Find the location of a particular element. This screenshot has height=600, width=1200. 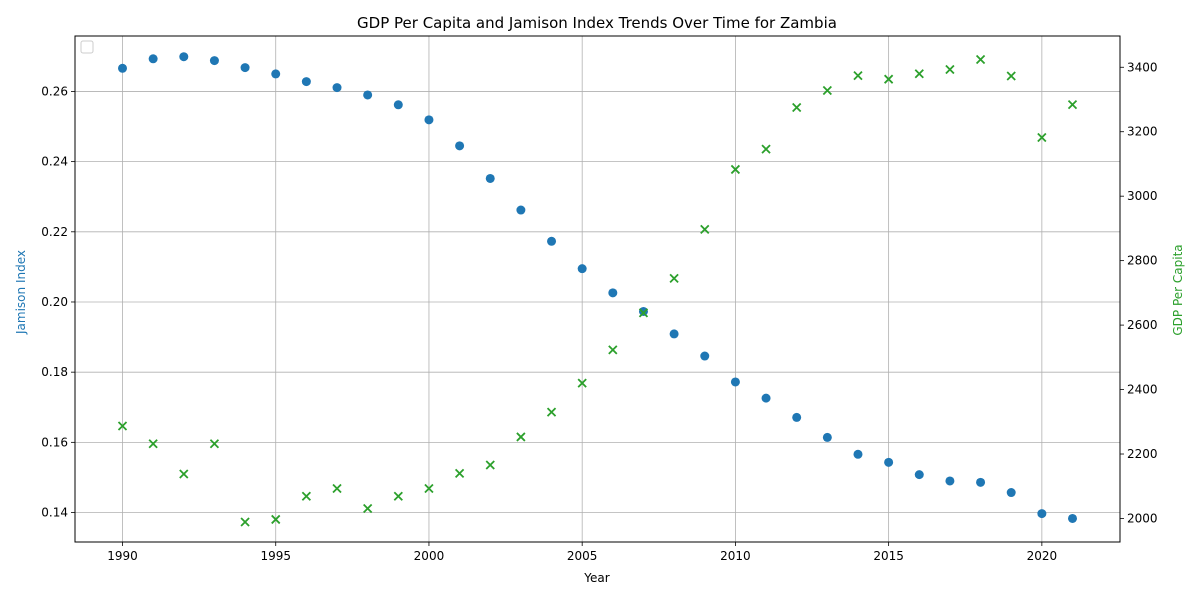

x-tick-label: 1990 is located at coordinates (122, 556).